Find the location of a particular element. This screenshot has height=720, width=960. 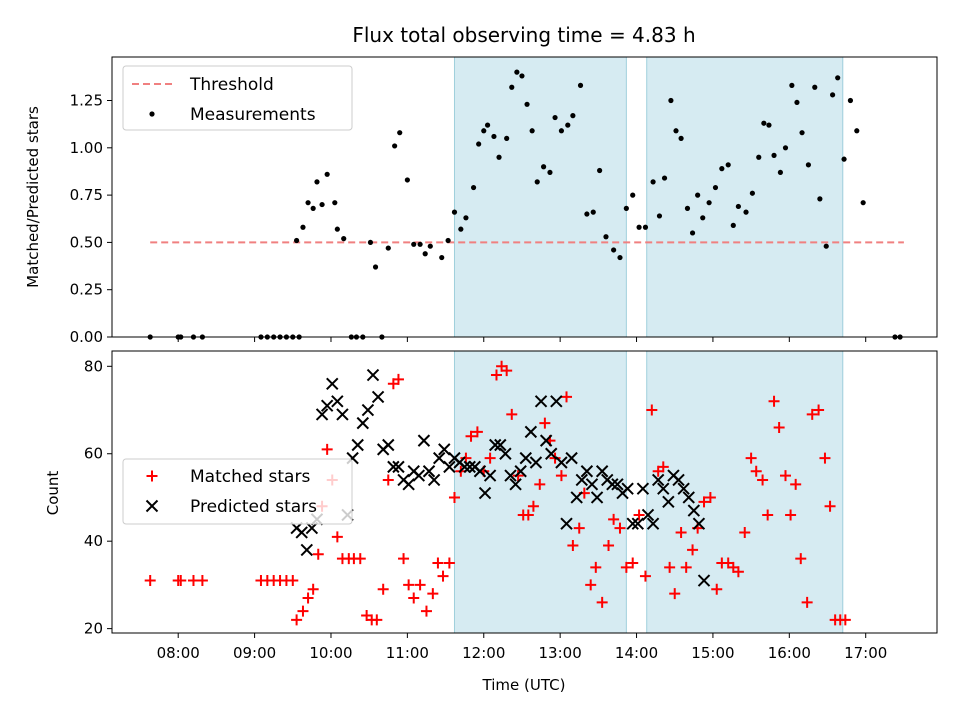

x-tick-label: 15:00 is located at coordinates (712, 653).